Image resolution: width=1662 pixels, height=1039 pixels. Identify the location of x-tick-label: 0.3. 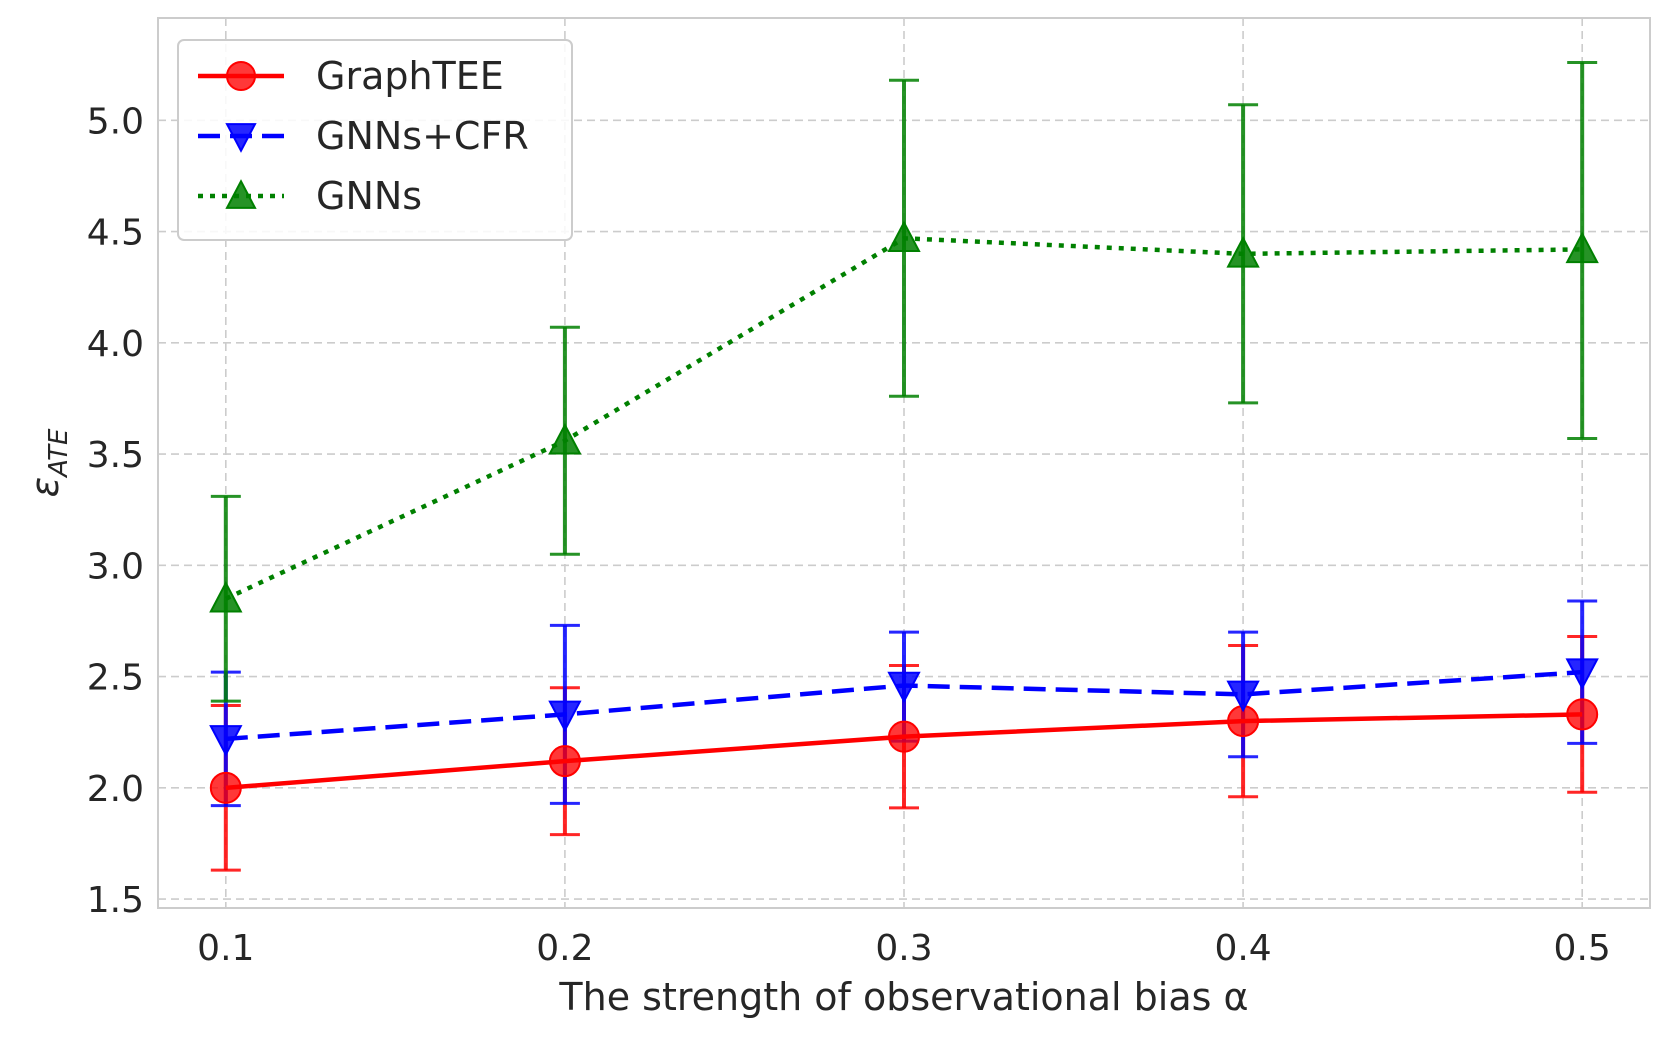
(903, 948).